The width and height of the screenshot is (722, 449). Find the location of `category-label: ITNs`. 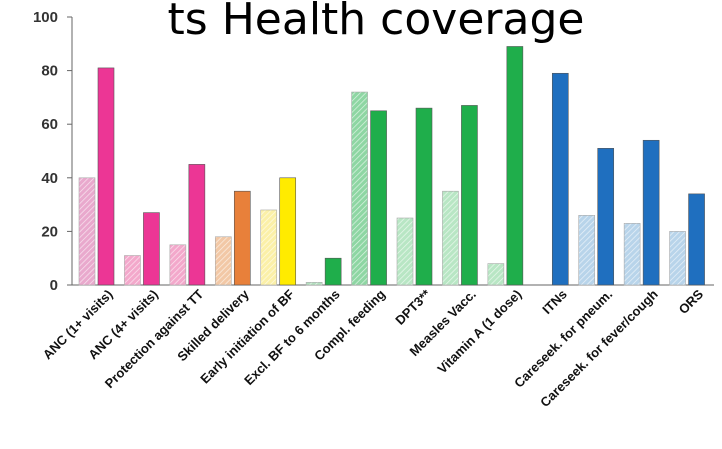

category-label: ITNs is located at coordinates (554, 302).